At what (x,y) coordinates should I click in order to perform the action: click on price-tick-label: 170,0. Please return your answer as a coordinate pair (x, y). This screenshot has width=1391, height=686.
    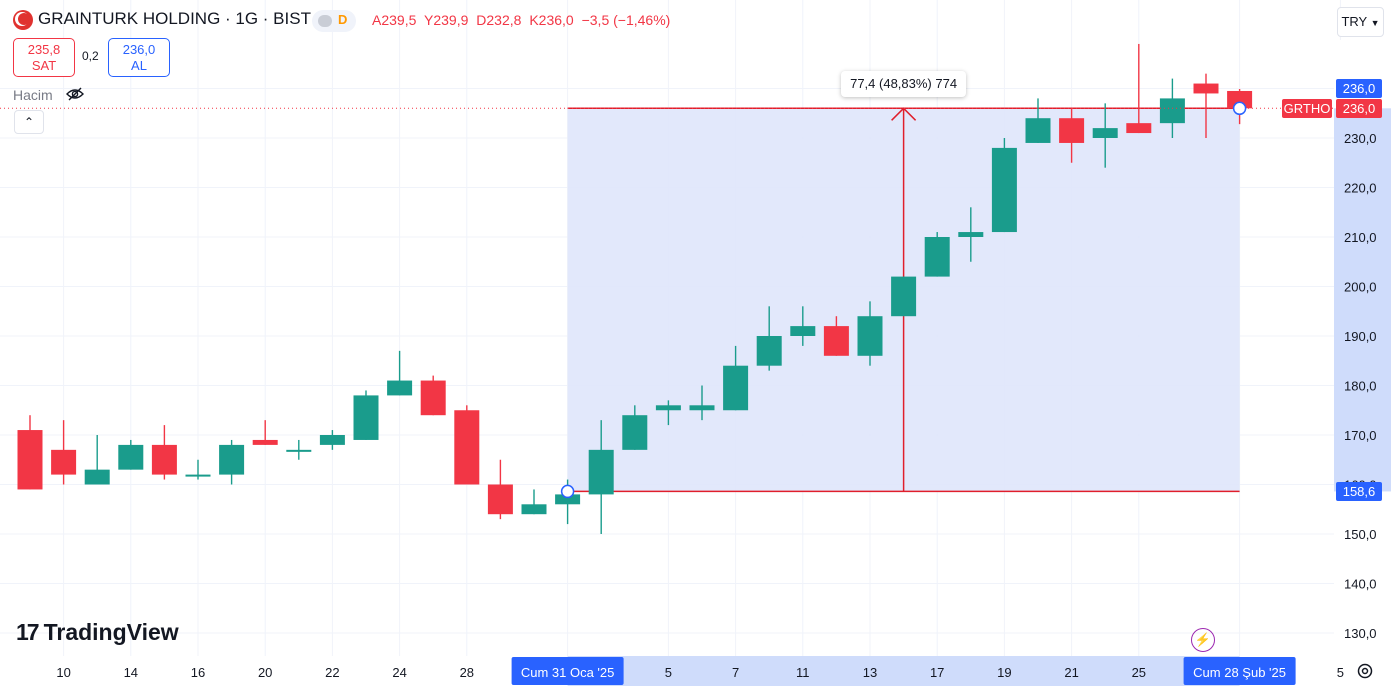
    Looking at the image, I should click on (1360, 435).